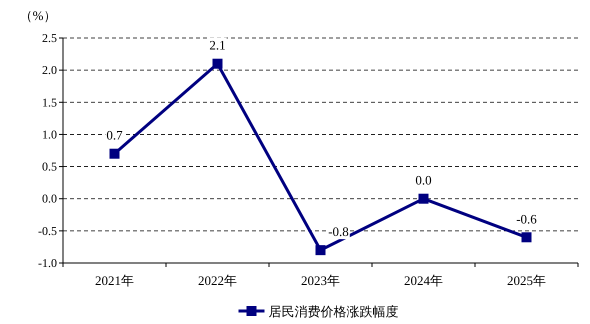 The width and height of the screenshot is (590, 324). What do you see at coordinates (49, 199) in the screenshot?
I see `y-tick-label: 0.0` at bounding box center [49, 199].